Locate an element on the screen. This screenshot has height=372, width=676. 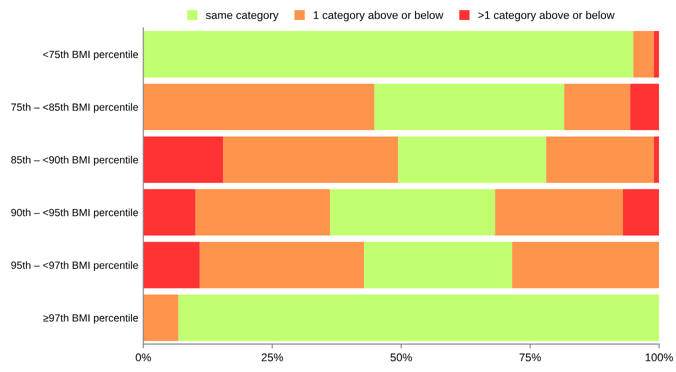
legend-label: same category is located at coordinates (242, 17).